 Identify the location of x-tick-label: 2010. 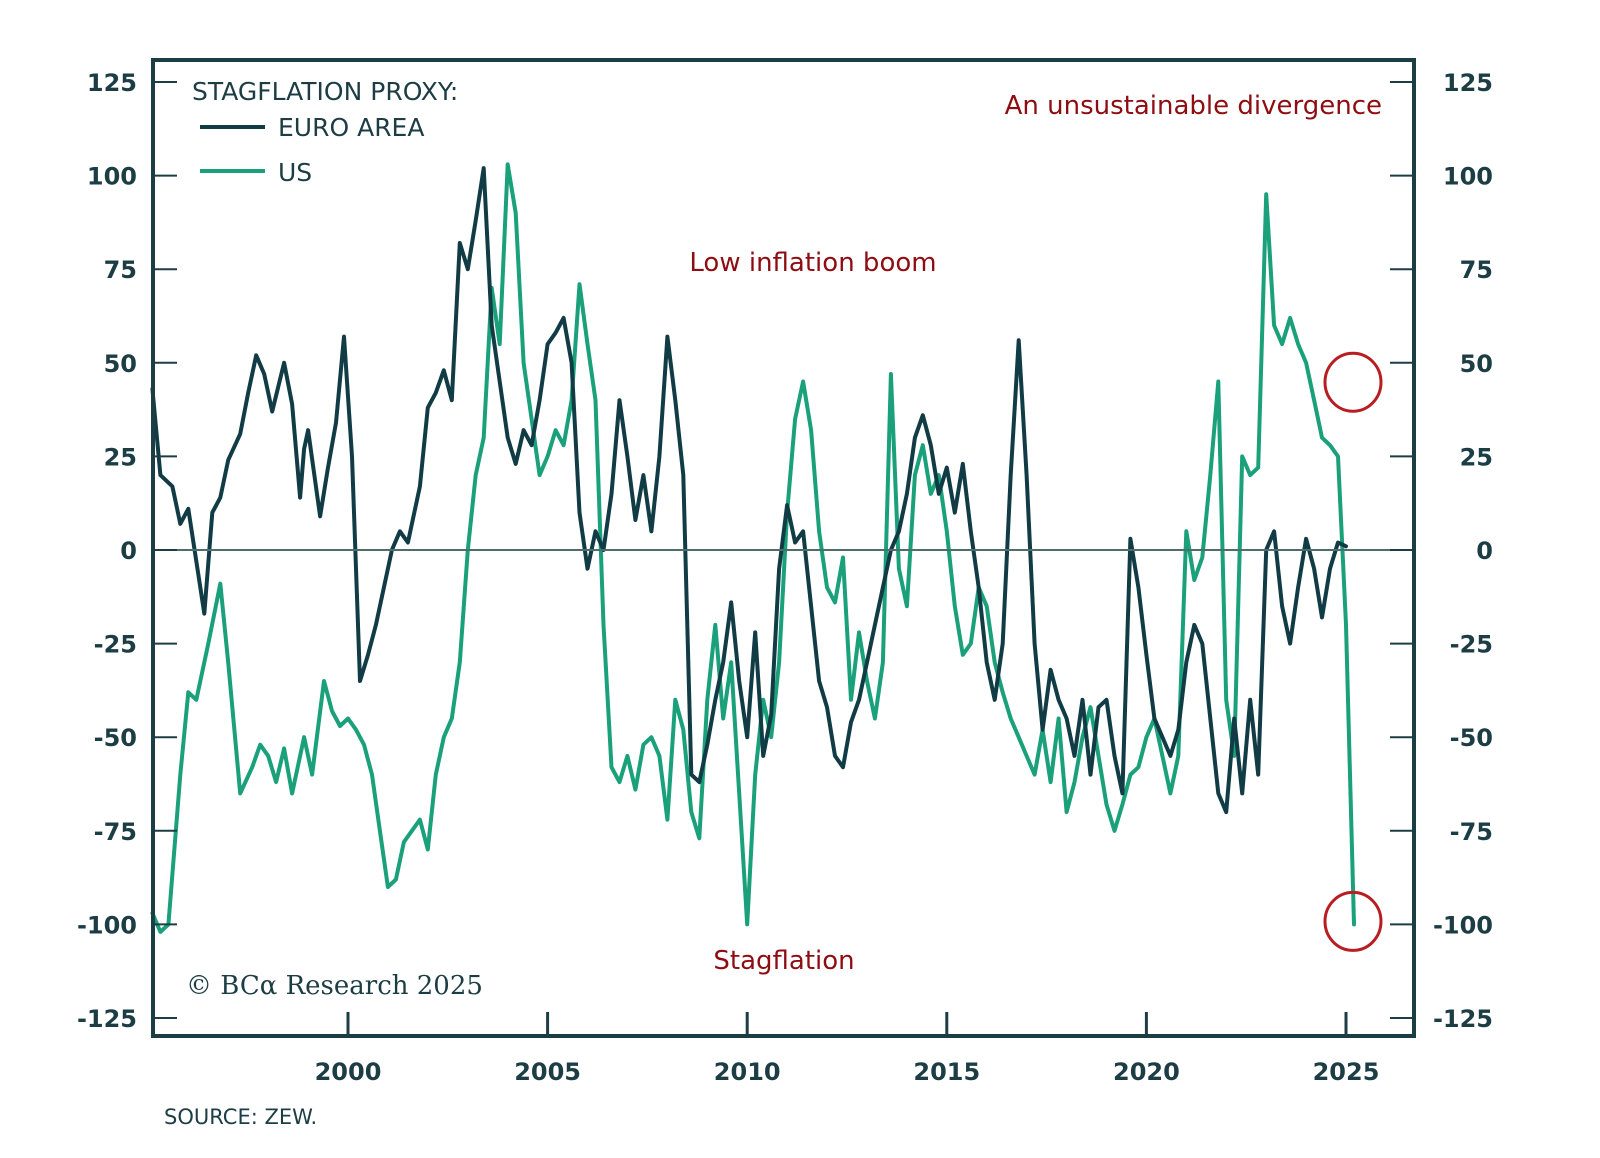
(747, 1072).